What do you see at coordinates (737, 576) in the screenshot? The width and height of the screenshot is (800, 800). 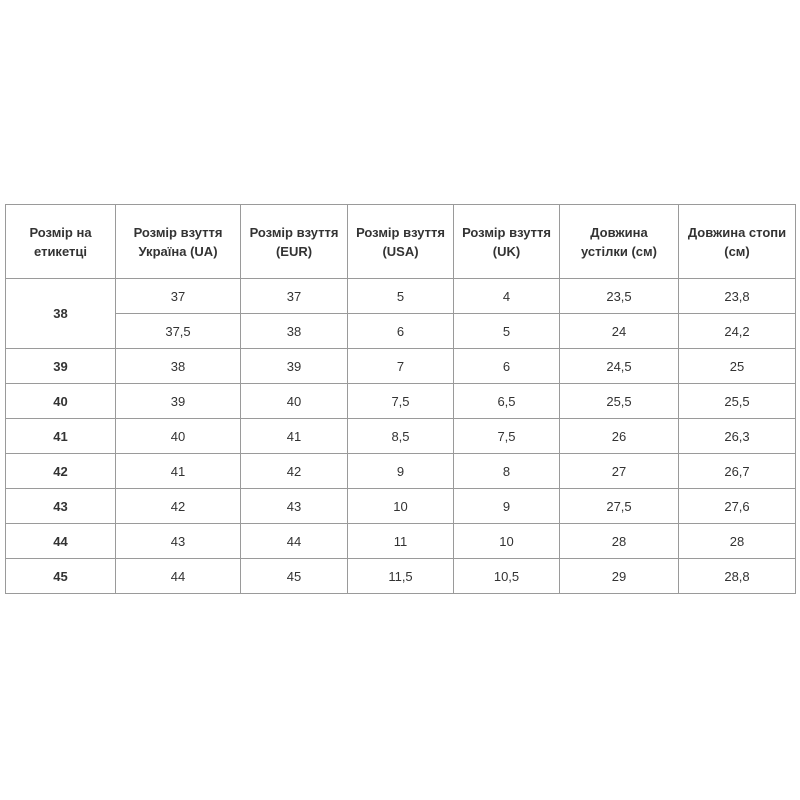 I see `value-cell: 28,8` at bounding box center [737, 576].